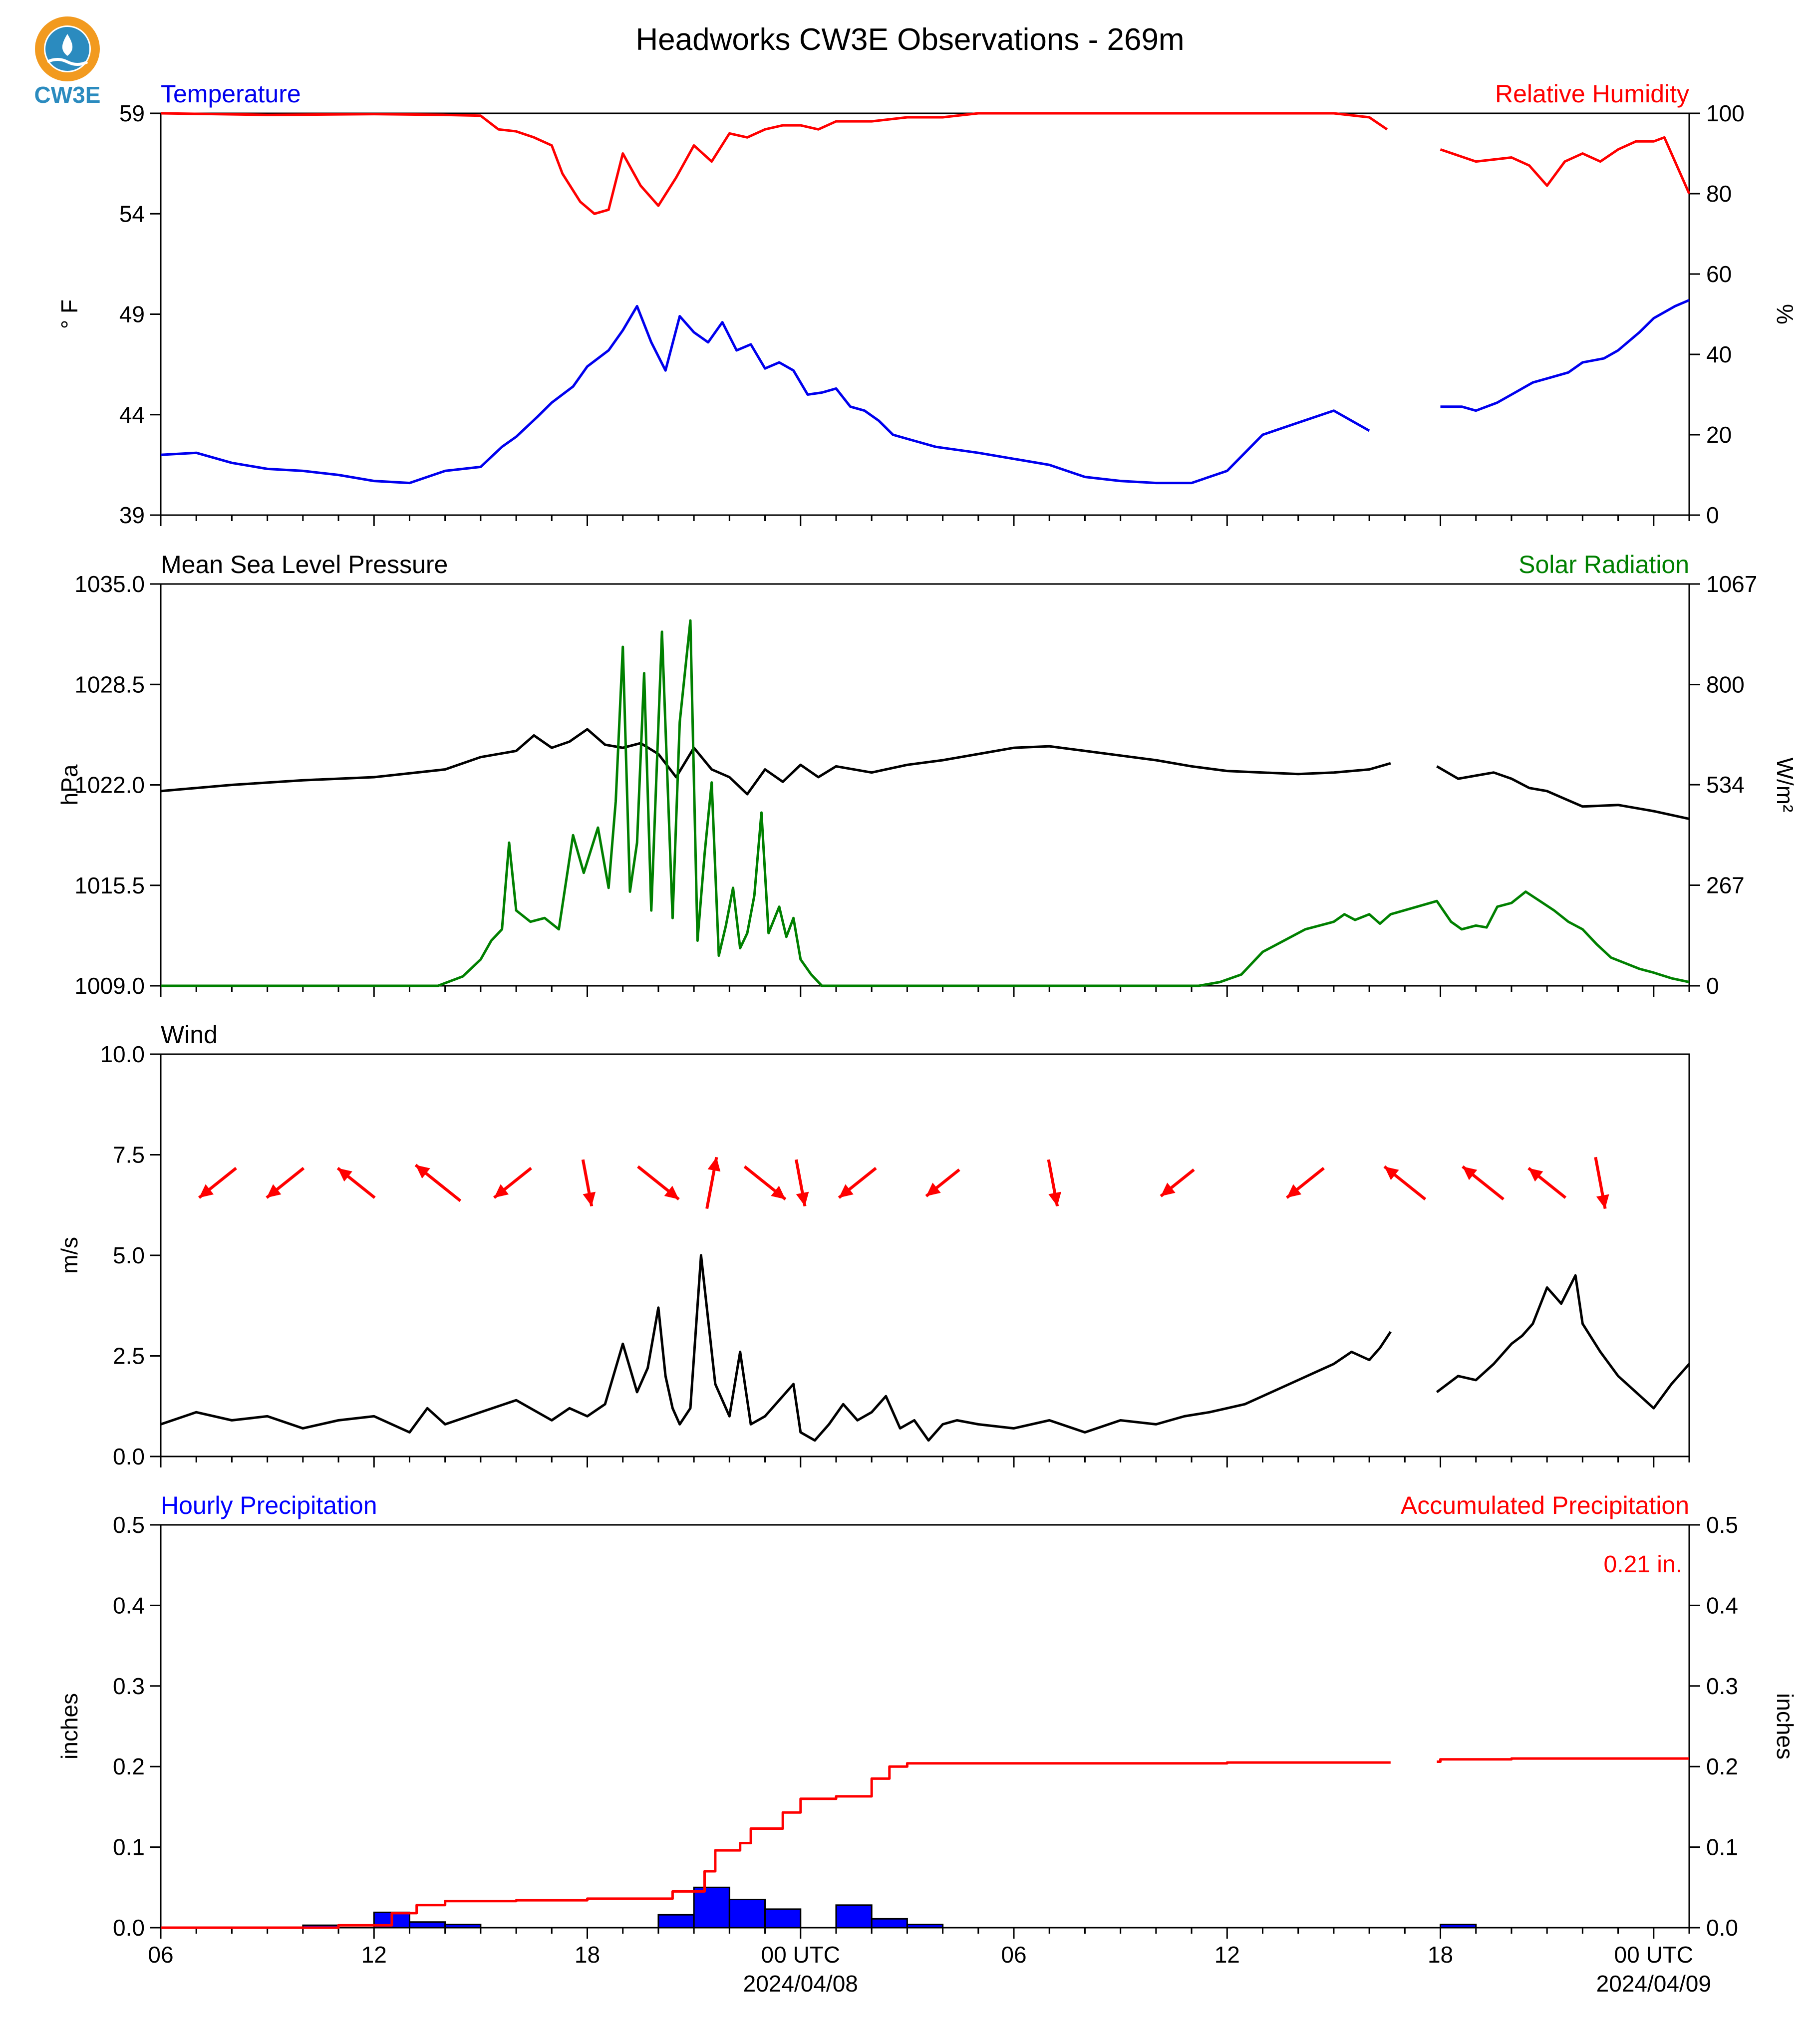  What do you see at coordinates (1719, 194) in the screenshot?
I see `y-tick-label-right: 80` at bounding box center [1719, 194].